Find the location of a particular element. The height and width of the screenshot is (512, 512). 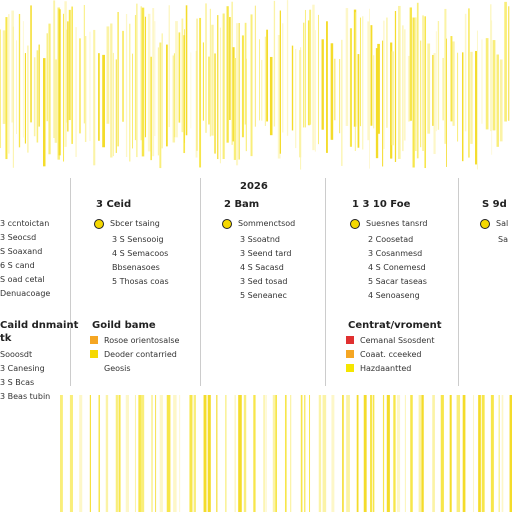

column-title: S 9d is located at coordinates (494, 204).